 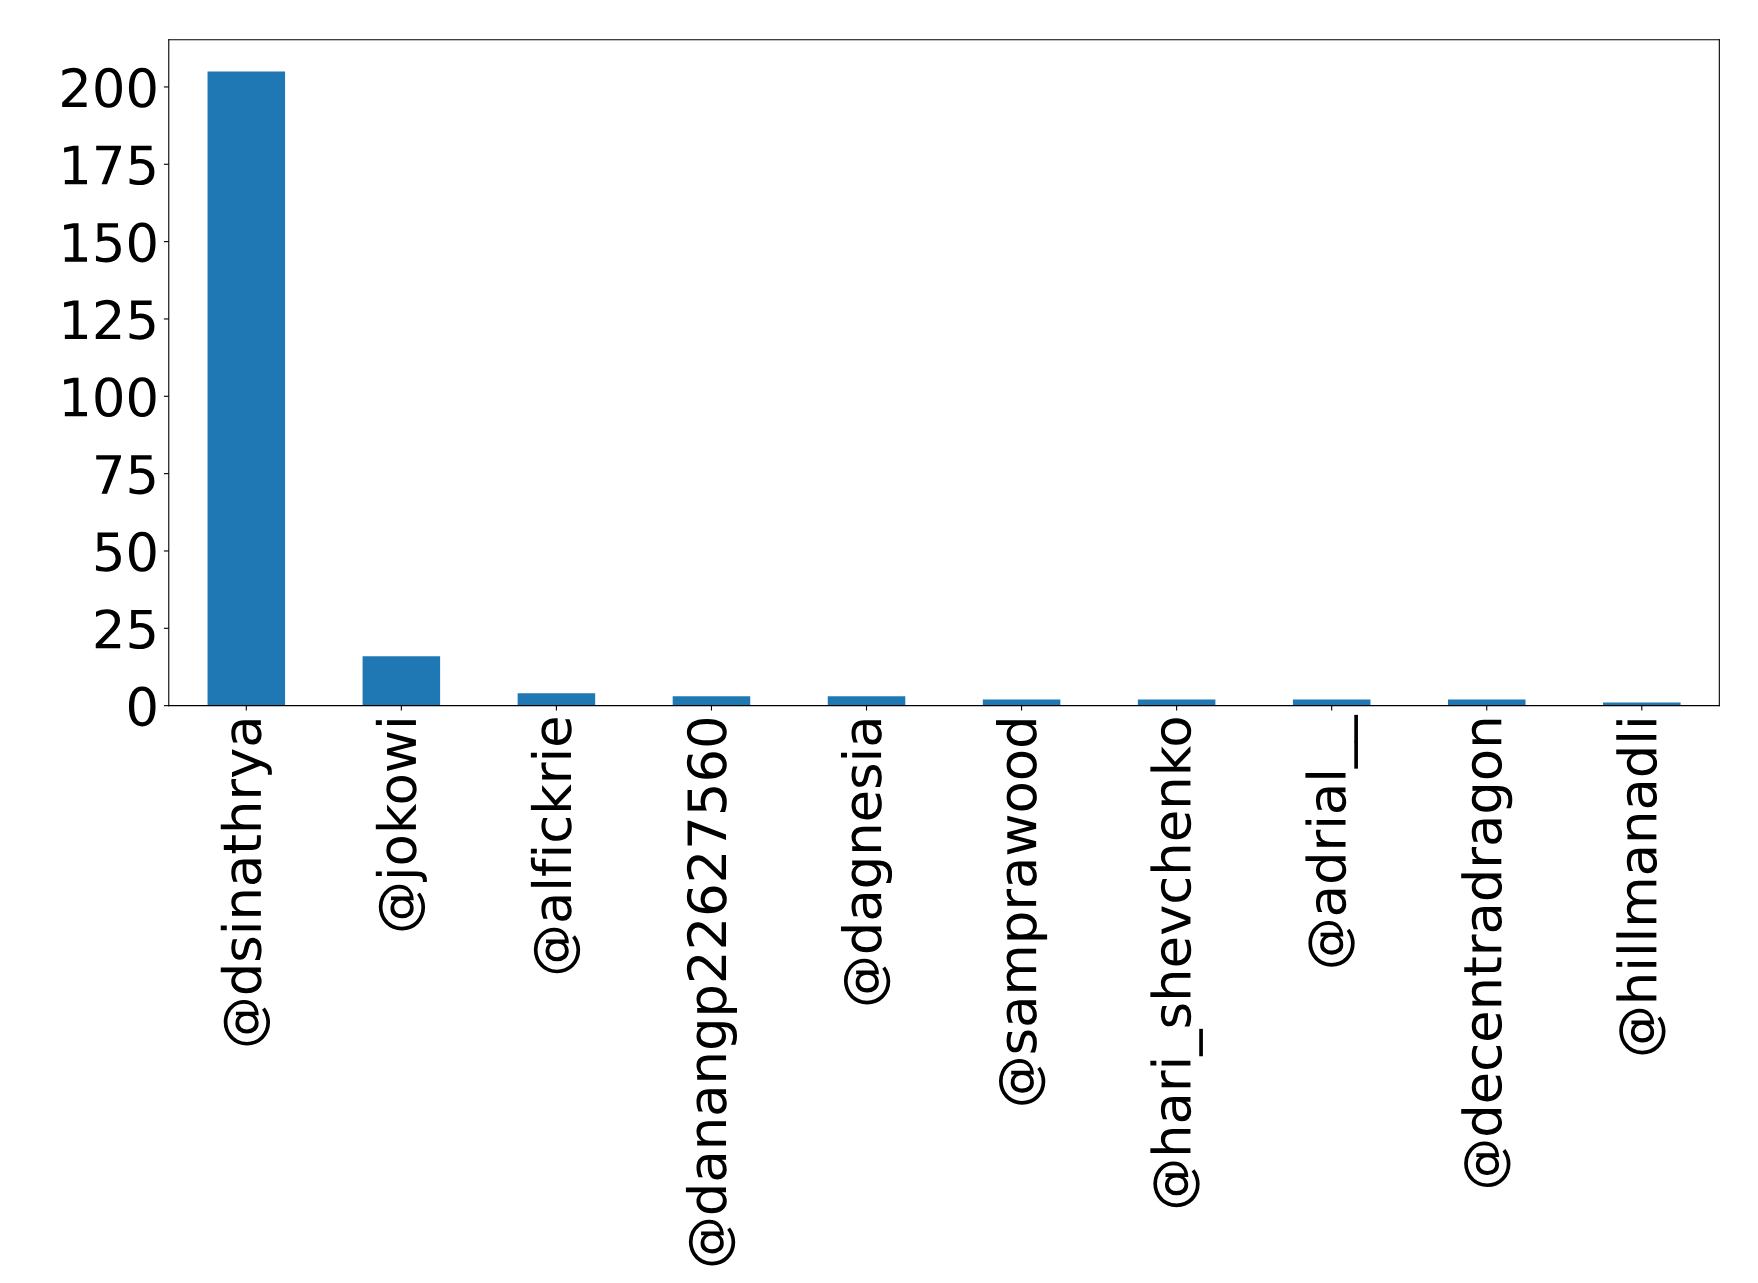 I want to click on x-tick-label: @jokowi, so click(x=401, y=825).